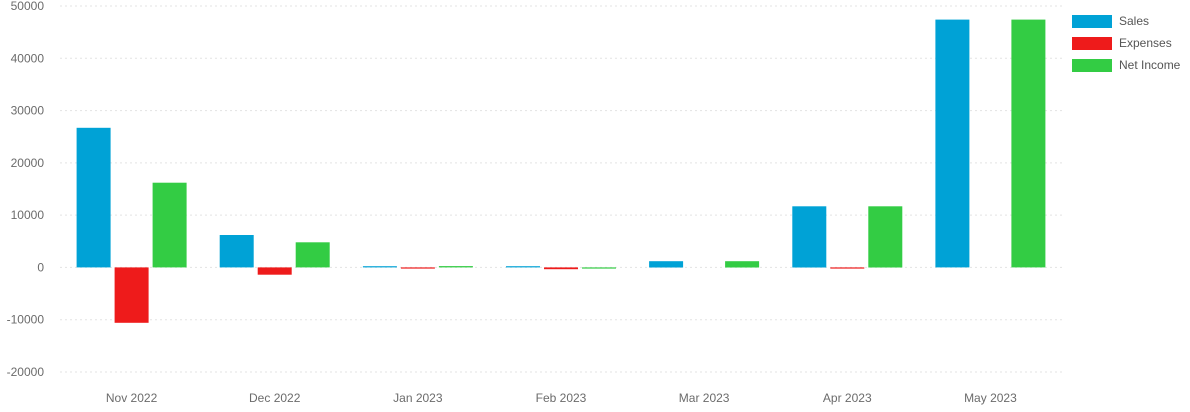  Describe the element at coordinates (28, 111) in the screenshot. I see `y-tick-label: 30000` at that location.